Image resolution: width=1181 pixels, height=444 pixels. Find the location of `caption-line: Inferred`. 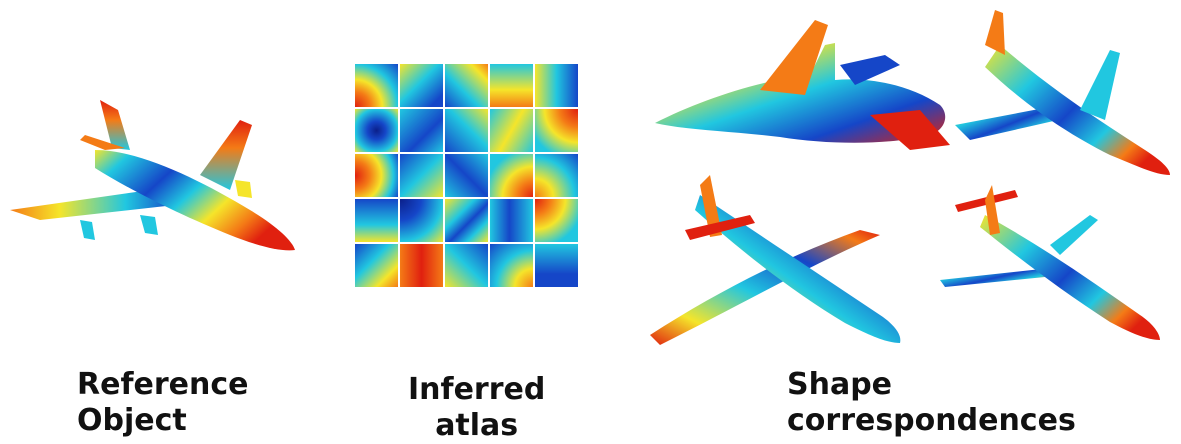

caption-line: Inferred is located at coordinates (477, 389).